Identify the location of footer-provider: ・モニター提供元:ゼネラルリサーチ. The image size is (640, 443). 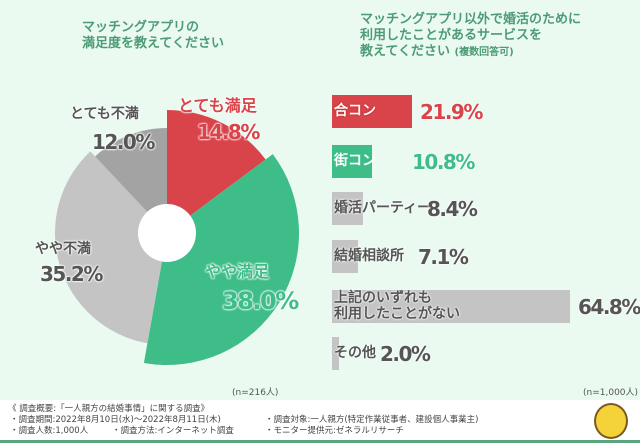
(334, 431).